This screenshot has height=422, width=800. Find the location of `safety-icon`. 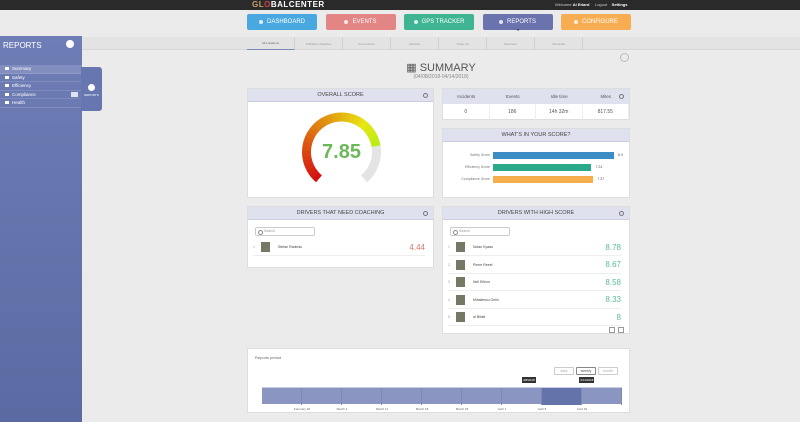

safety-icon is located at coordinates (7, 77).